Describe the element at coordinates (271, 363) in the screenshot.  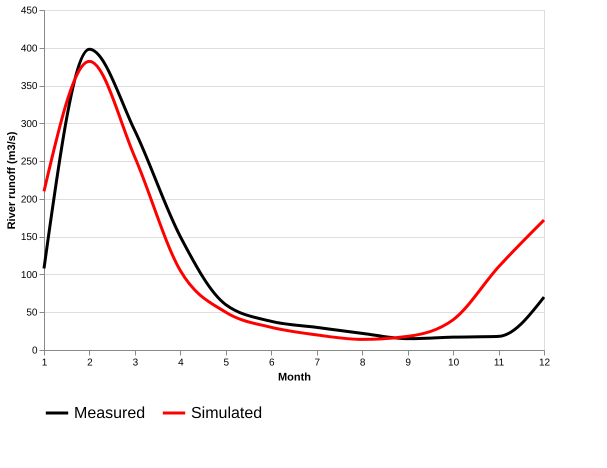
I see `x-tick-label: 6` at that location.